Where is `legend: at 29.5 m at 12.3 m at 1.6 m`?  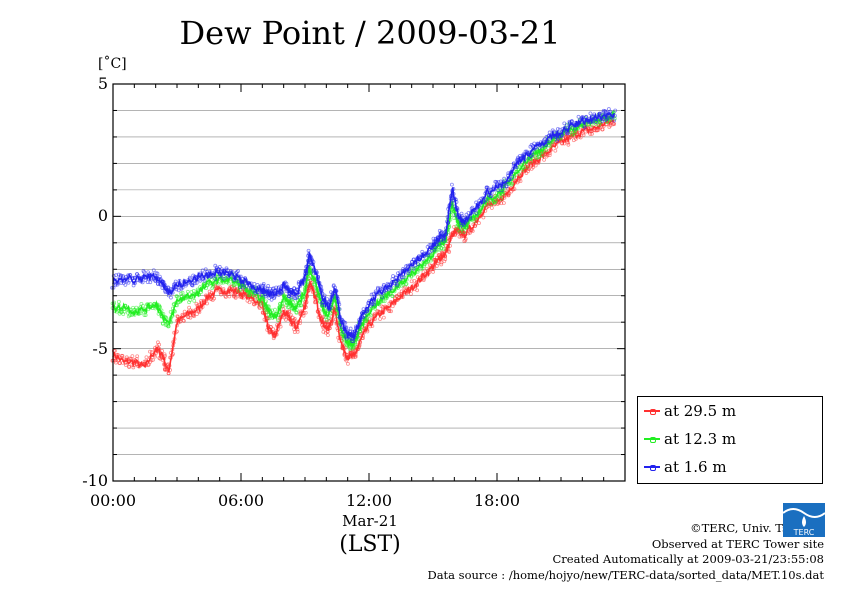
legend: at 29.5 m at 12.3 m at 1.6 m is located at coordinates (730, 440).